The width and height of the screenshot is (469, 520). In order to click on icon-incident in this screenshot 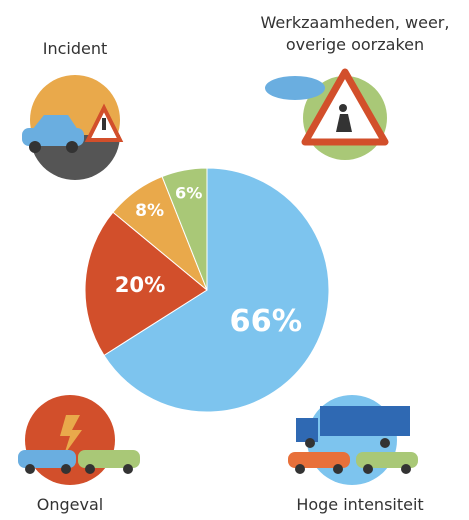, I will do `click(73, 127)`.